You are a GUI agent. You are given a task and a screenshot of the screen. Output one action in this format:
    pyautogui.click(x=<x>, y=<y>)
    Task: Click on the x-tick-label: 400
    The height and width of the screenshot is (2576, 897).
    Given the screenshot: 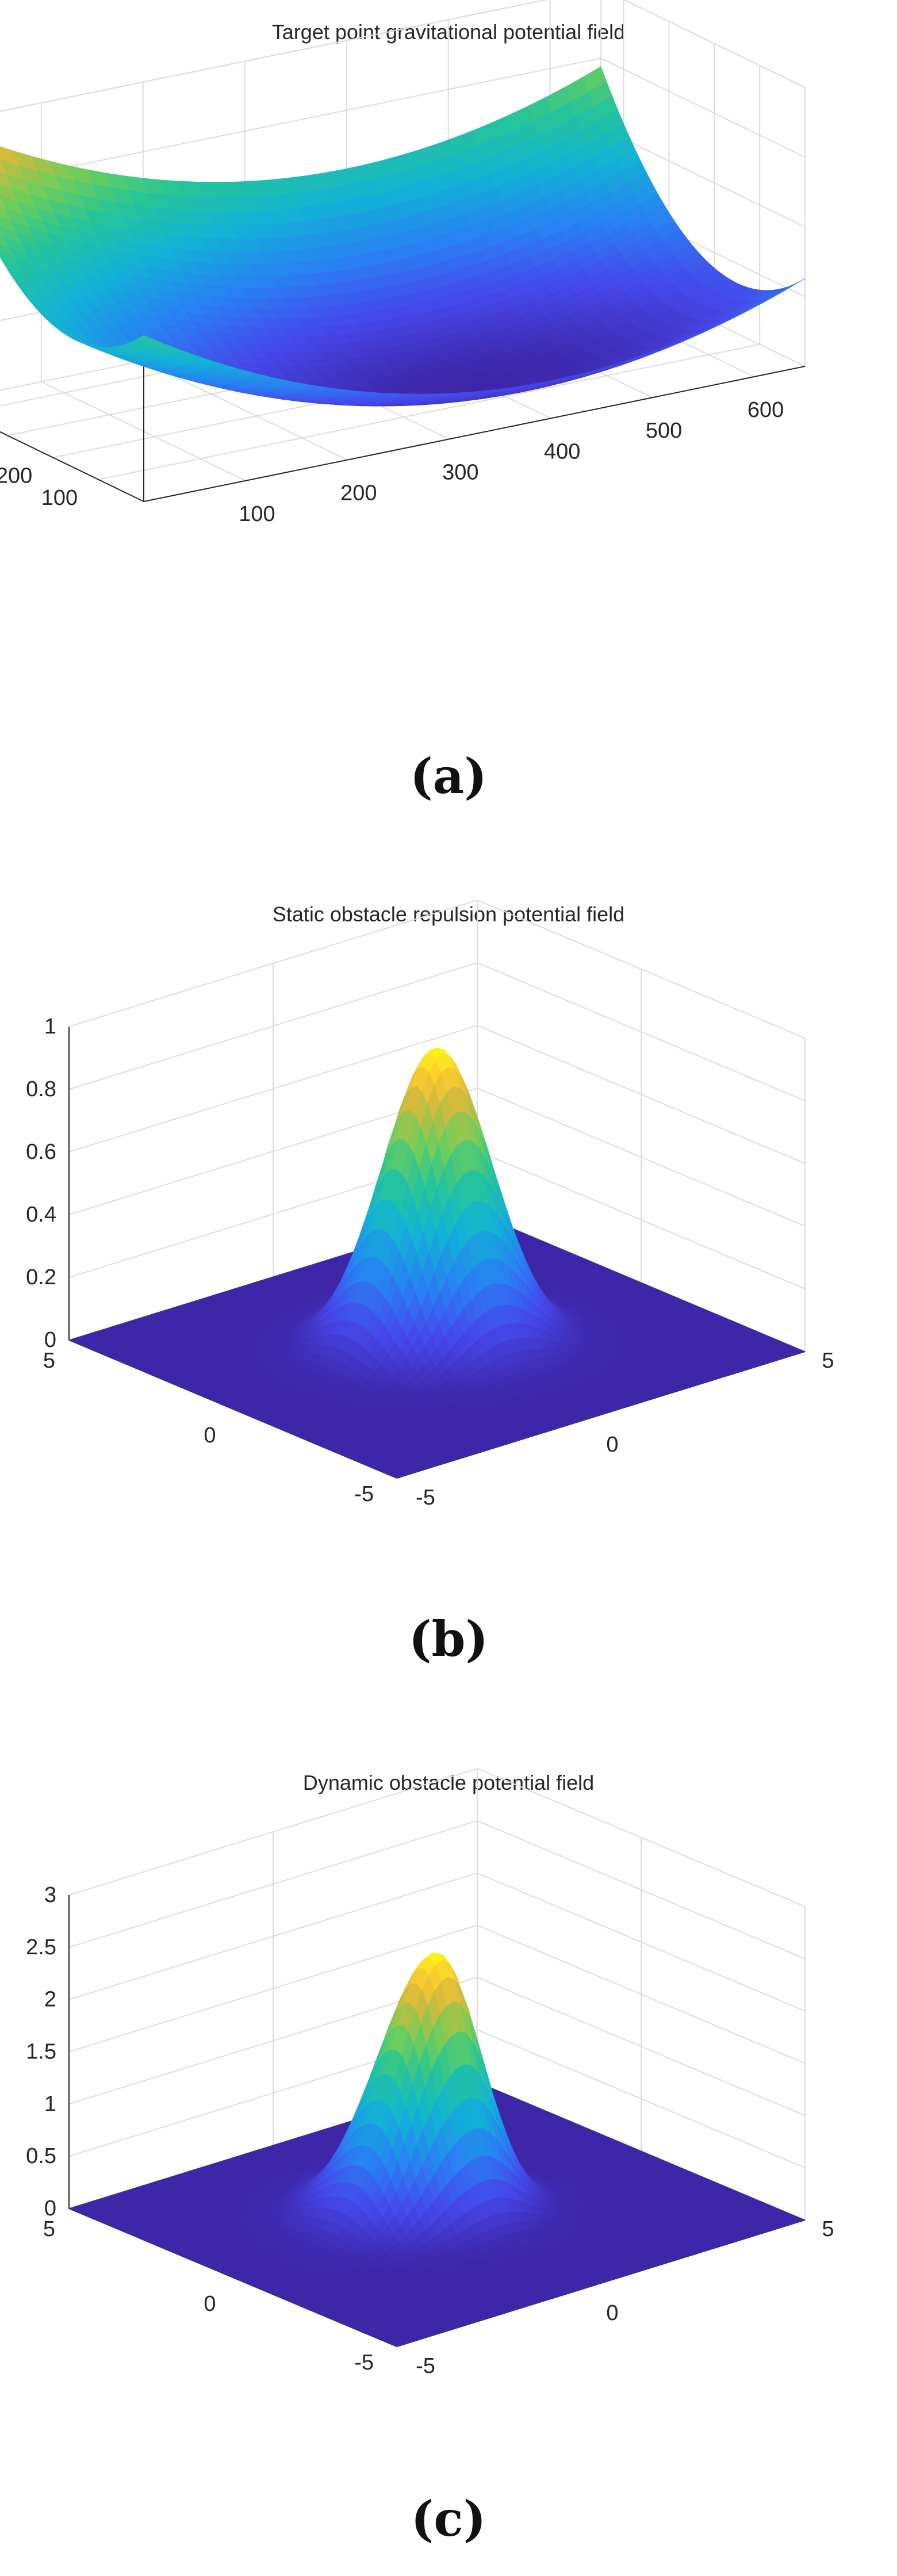 What is the action you would take?
    pyautogui.click(x=562, y=451)
    